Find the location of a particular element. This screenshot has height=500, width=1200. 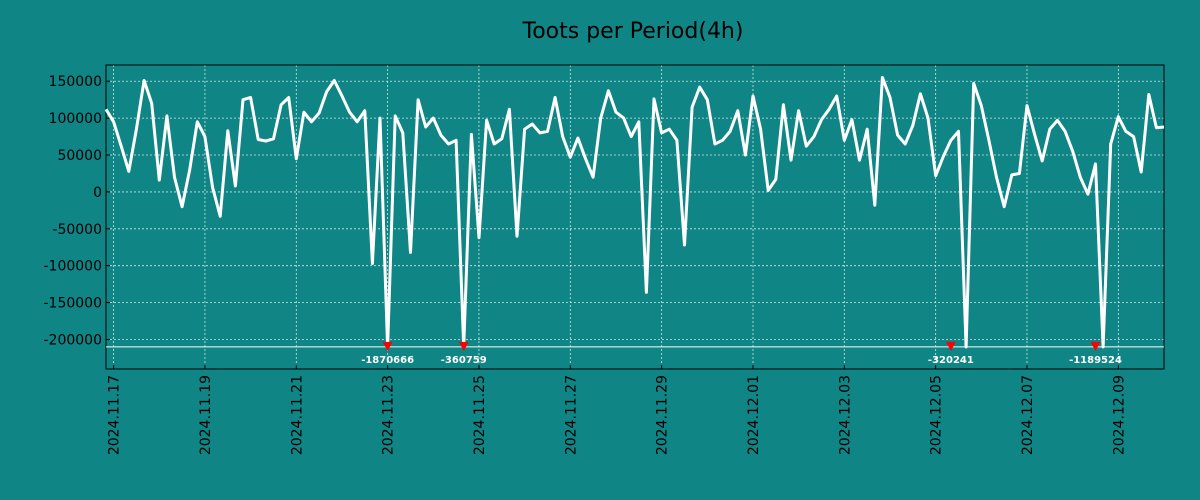

y-tick-label: 150000 is located at coordinates (75, 82).